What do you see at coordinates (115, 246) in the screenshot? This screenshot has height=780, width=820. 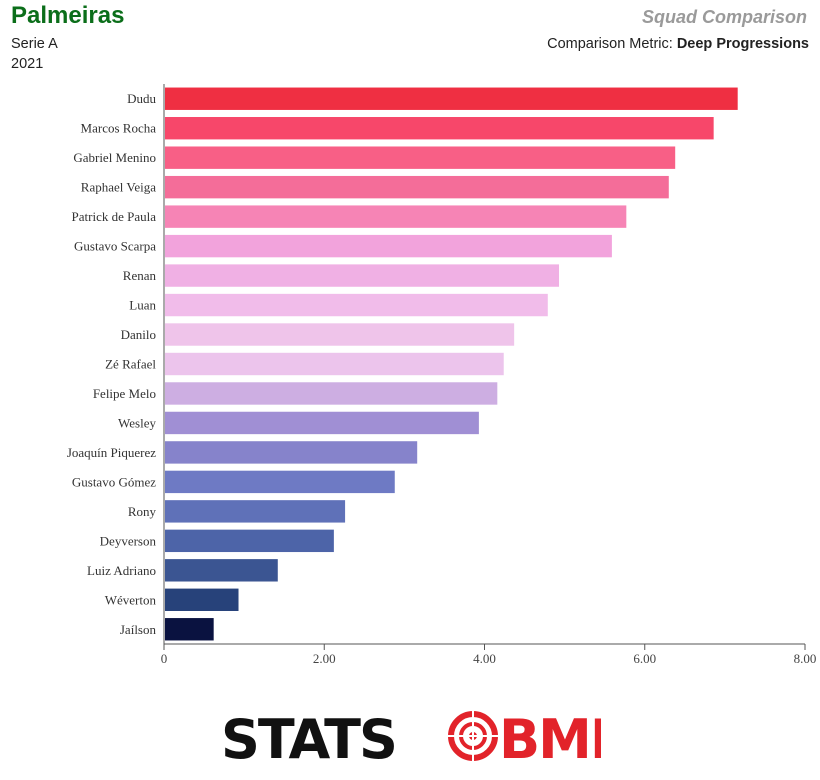 I see `y-tick-label: Gustavo Scarpa` at bounding box center [115, 246].